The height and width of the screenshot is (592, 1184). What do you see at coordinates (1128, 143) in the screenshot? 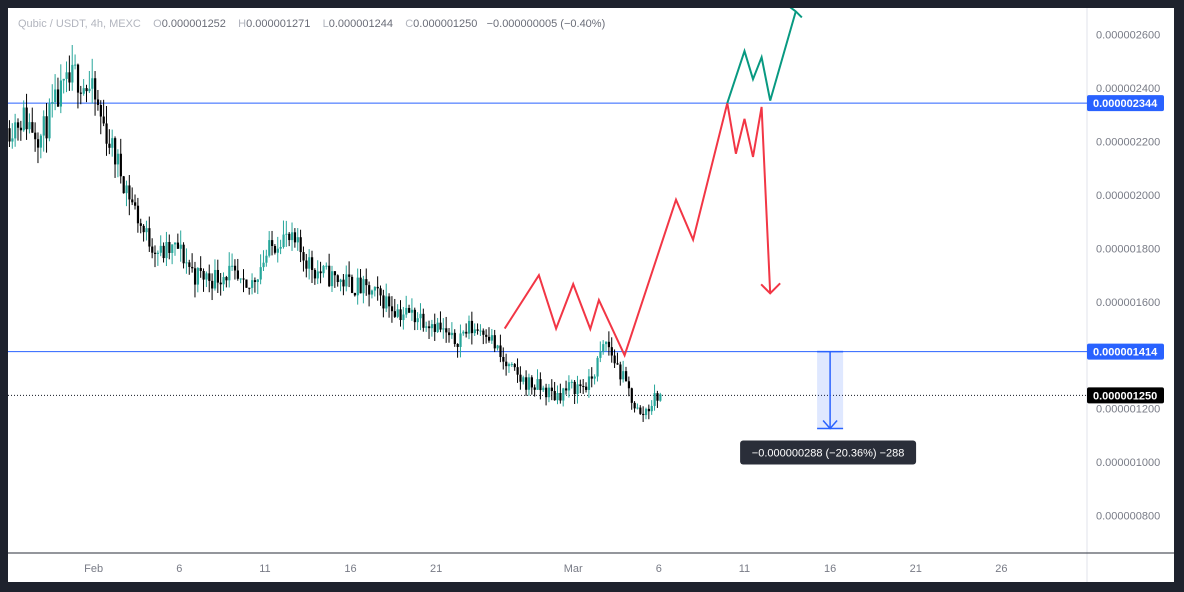
I see `y-tick-label: 0.000002200` at bounding box center [1128, 143].